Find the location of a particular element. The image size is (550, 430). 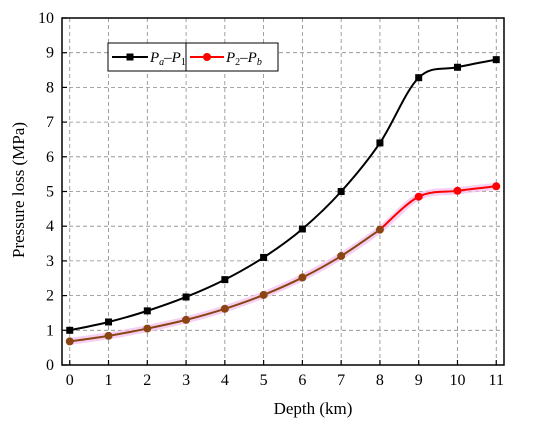

legend-label-1: Pa–P1 is located at coordinates (167, 59).